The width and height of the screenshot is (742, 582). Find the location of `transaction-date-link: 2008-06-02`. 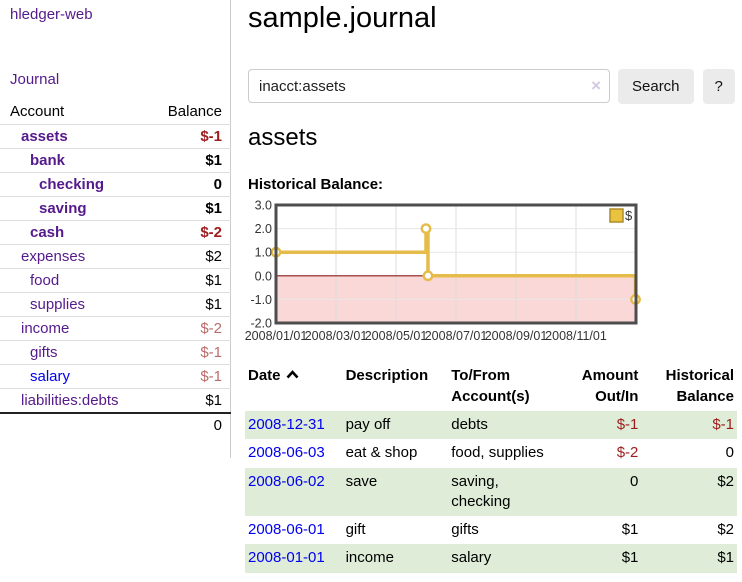

transaction-date-link: 2008-06-02 is located at coordinates (286, 481).